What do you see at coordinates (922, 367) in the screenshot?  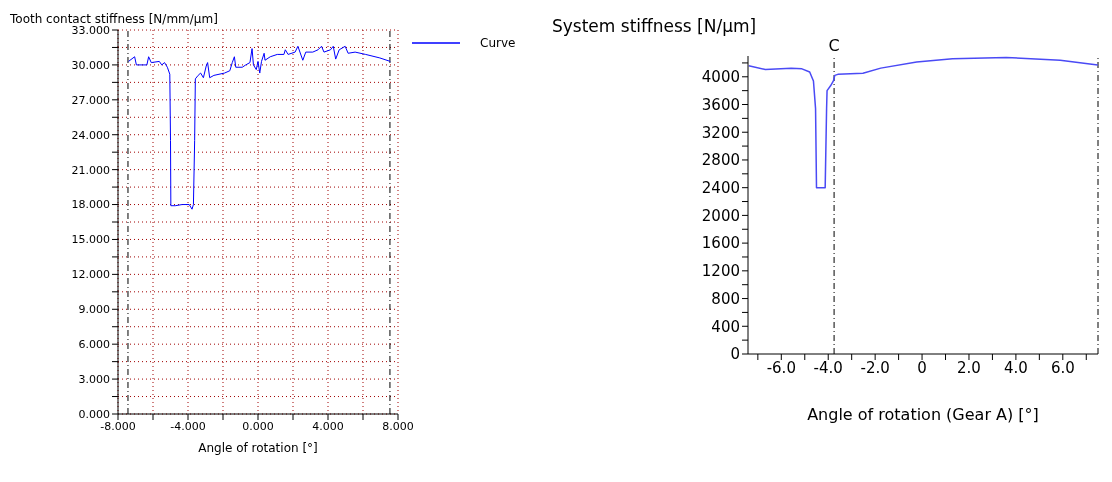 I see `x-tick-label: 0` at bounding box center [922, 367].